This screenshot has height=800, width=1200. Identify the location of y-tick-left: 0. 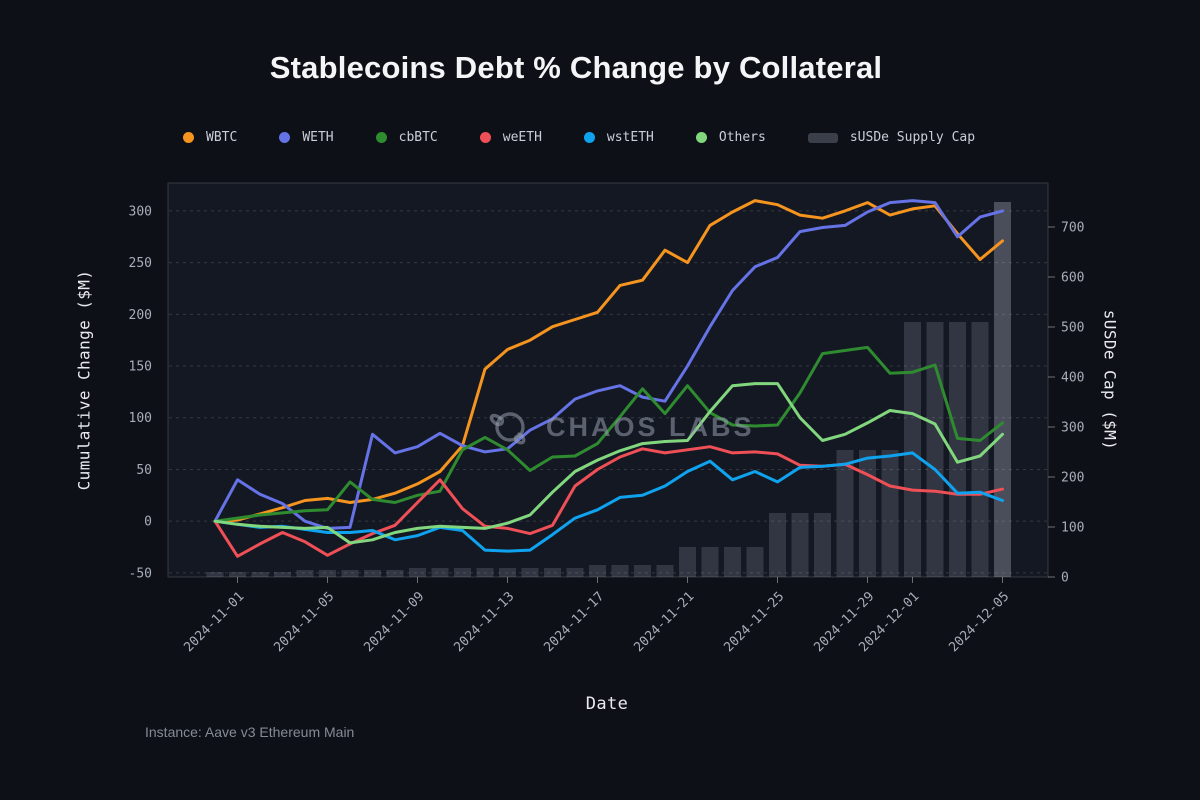
(148, 522).